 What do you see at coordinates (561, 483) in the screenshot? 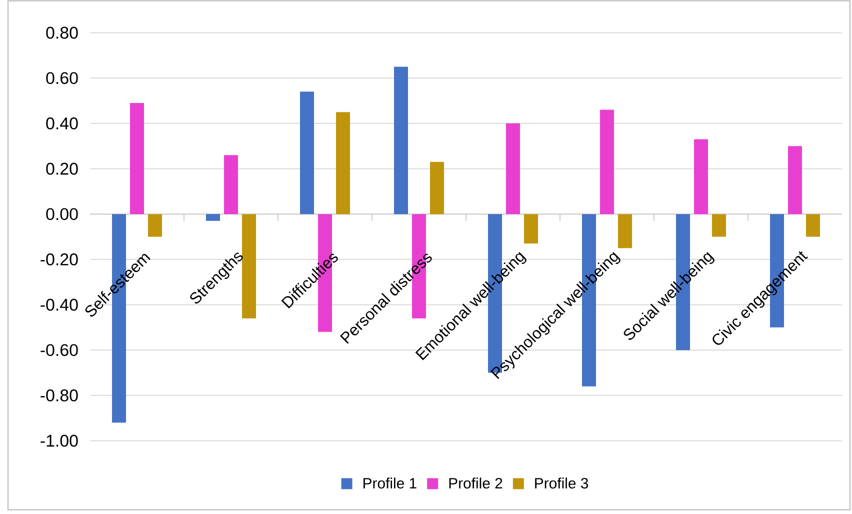
I see `legend-label: Profile 3` at bounding box center [561, 483].